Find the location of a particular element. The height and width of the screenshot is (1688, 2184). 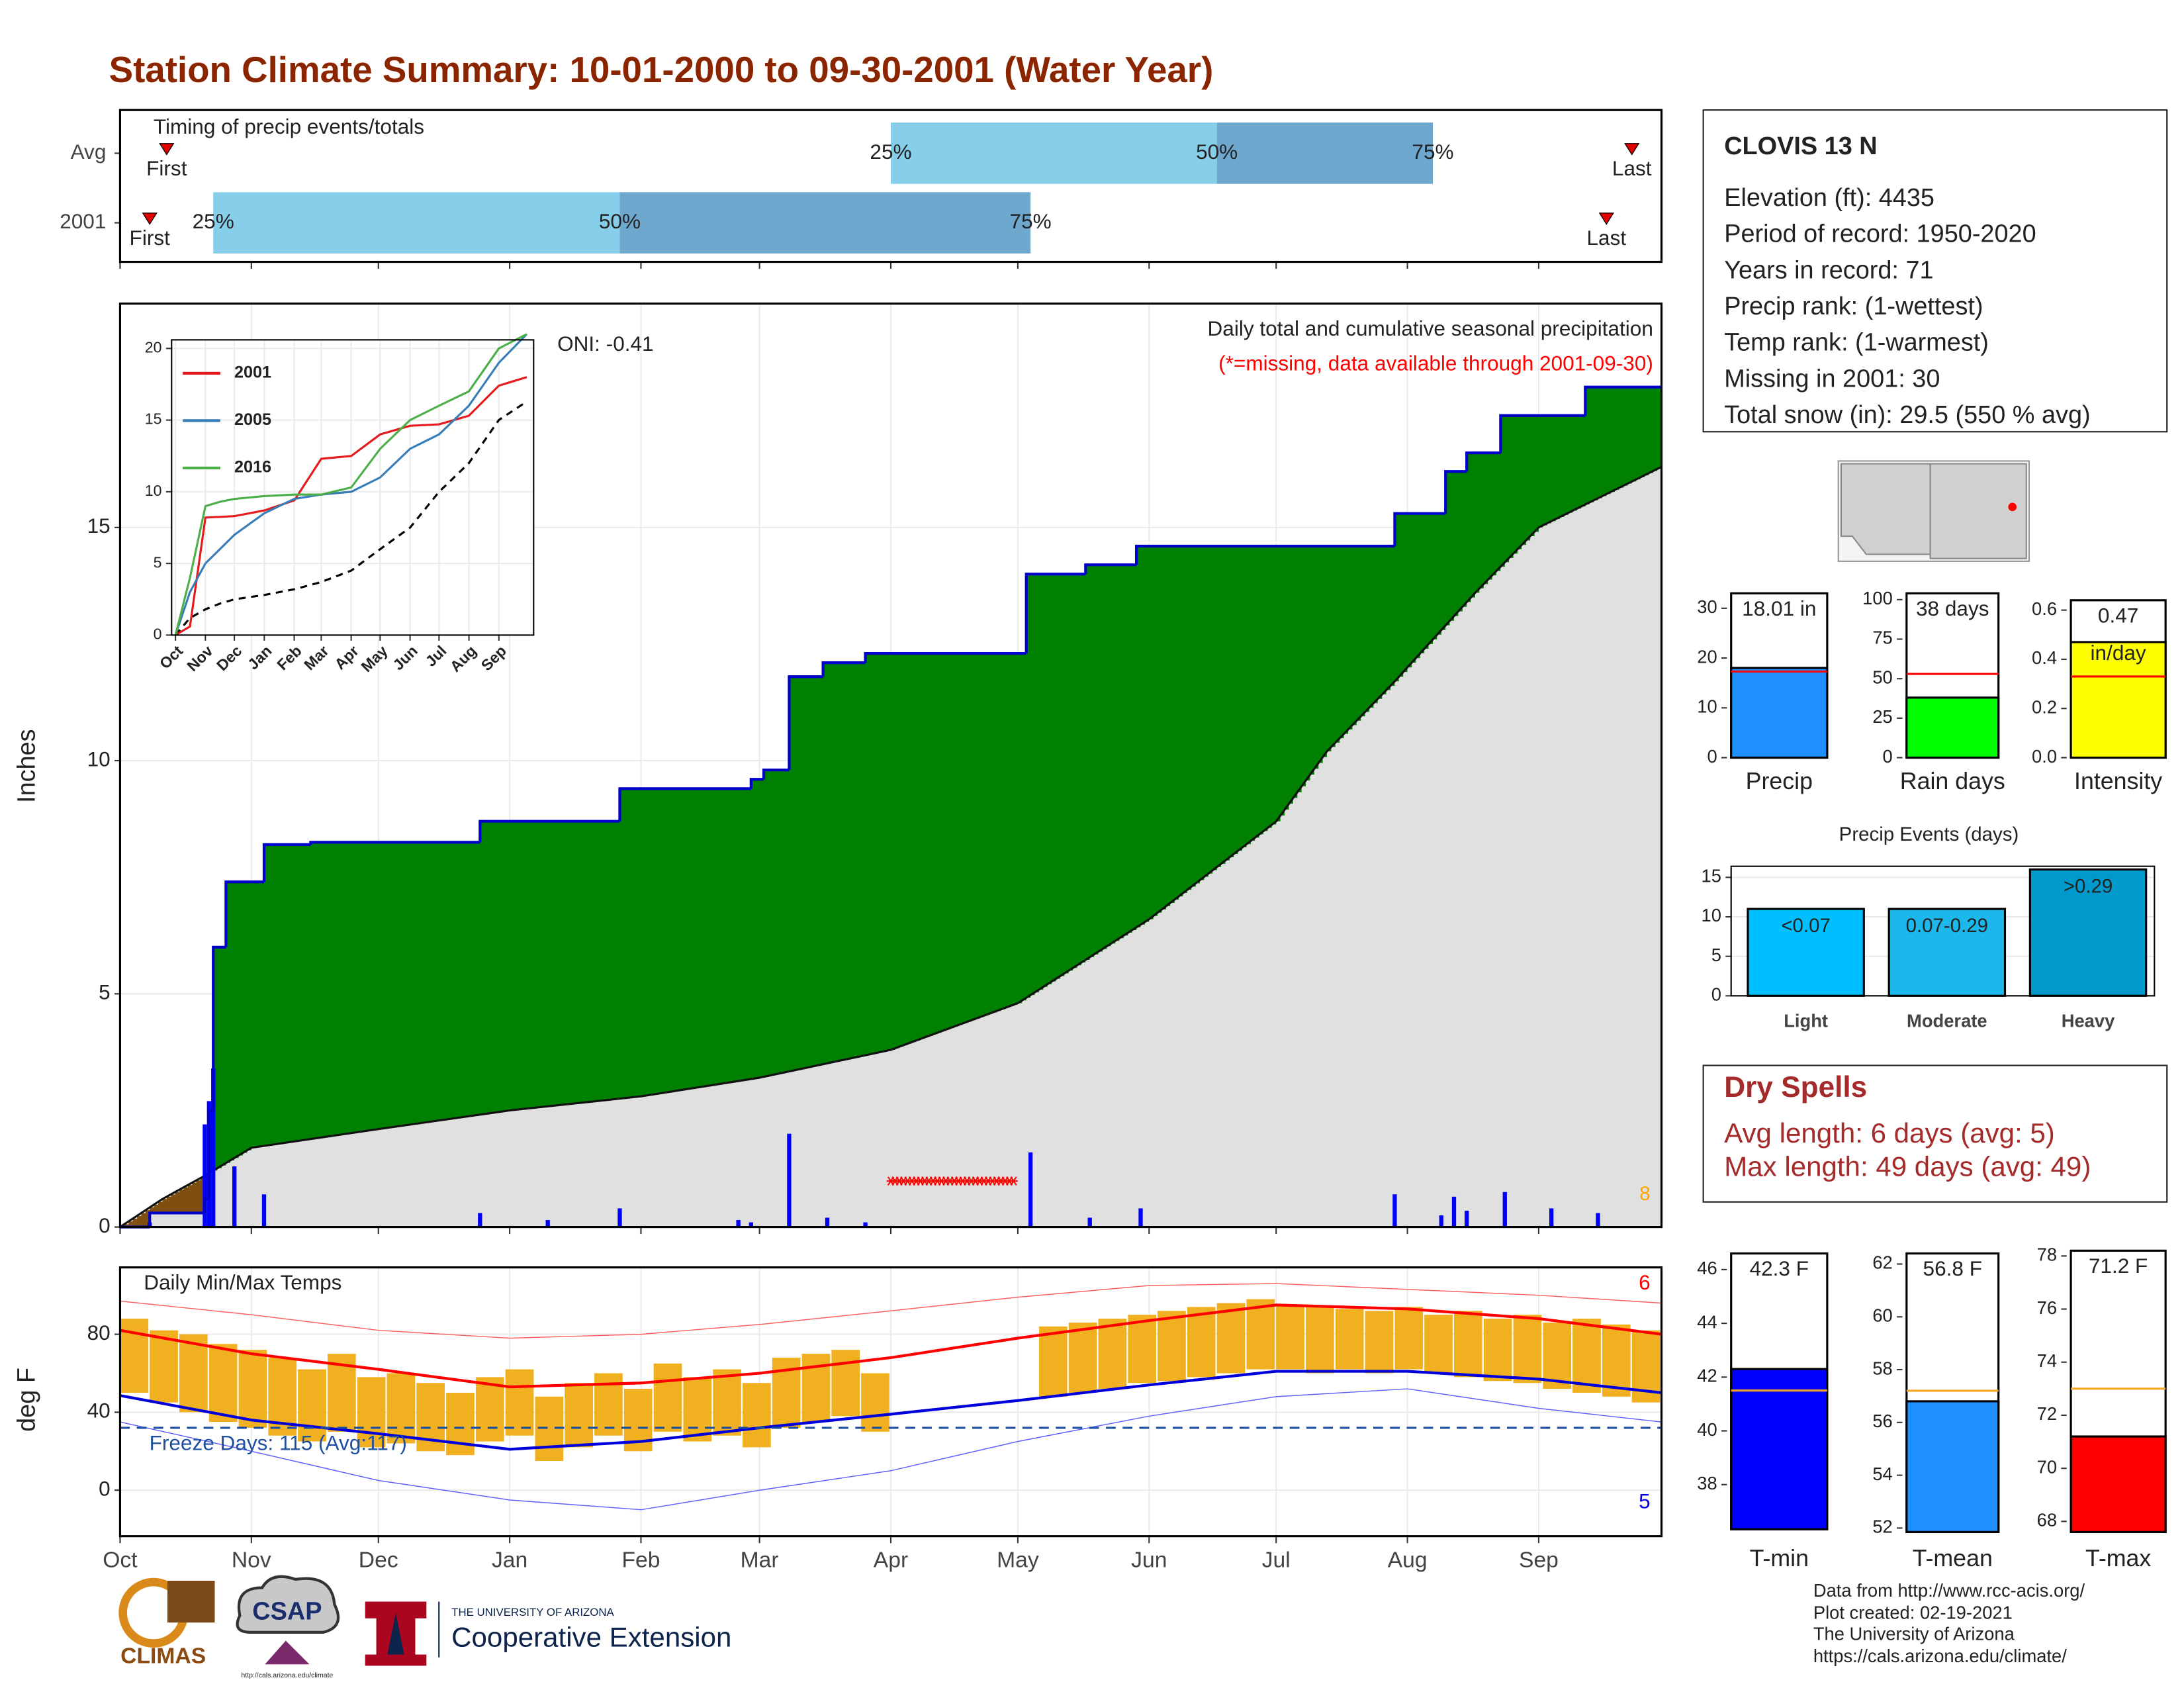

y-tick-label: 5 is located at coordinates (105, 992).